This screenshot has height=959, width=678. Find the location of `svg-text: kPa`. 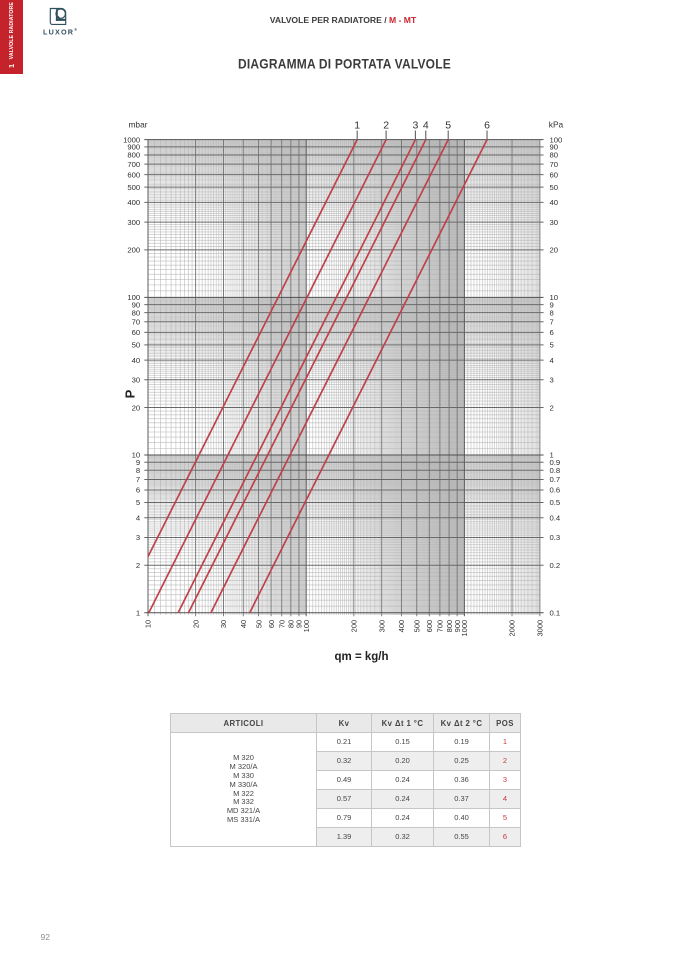

svg-text: kPa is located at coordinates (556, 125).